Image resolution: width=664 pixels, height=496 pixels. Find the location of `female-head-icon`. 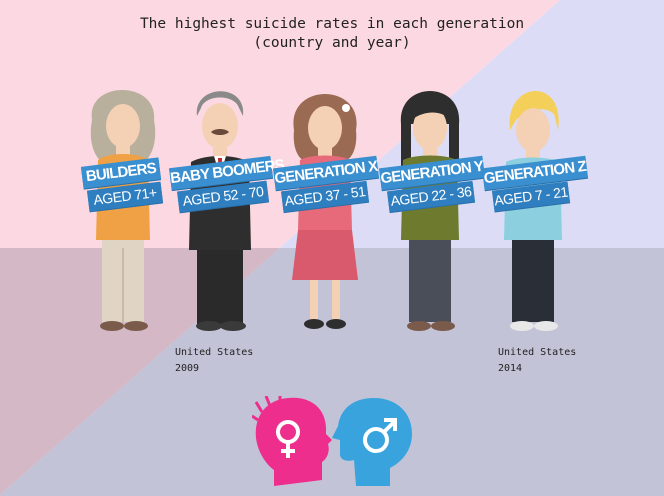

female-head-icon is located at coordinates (292, 441).